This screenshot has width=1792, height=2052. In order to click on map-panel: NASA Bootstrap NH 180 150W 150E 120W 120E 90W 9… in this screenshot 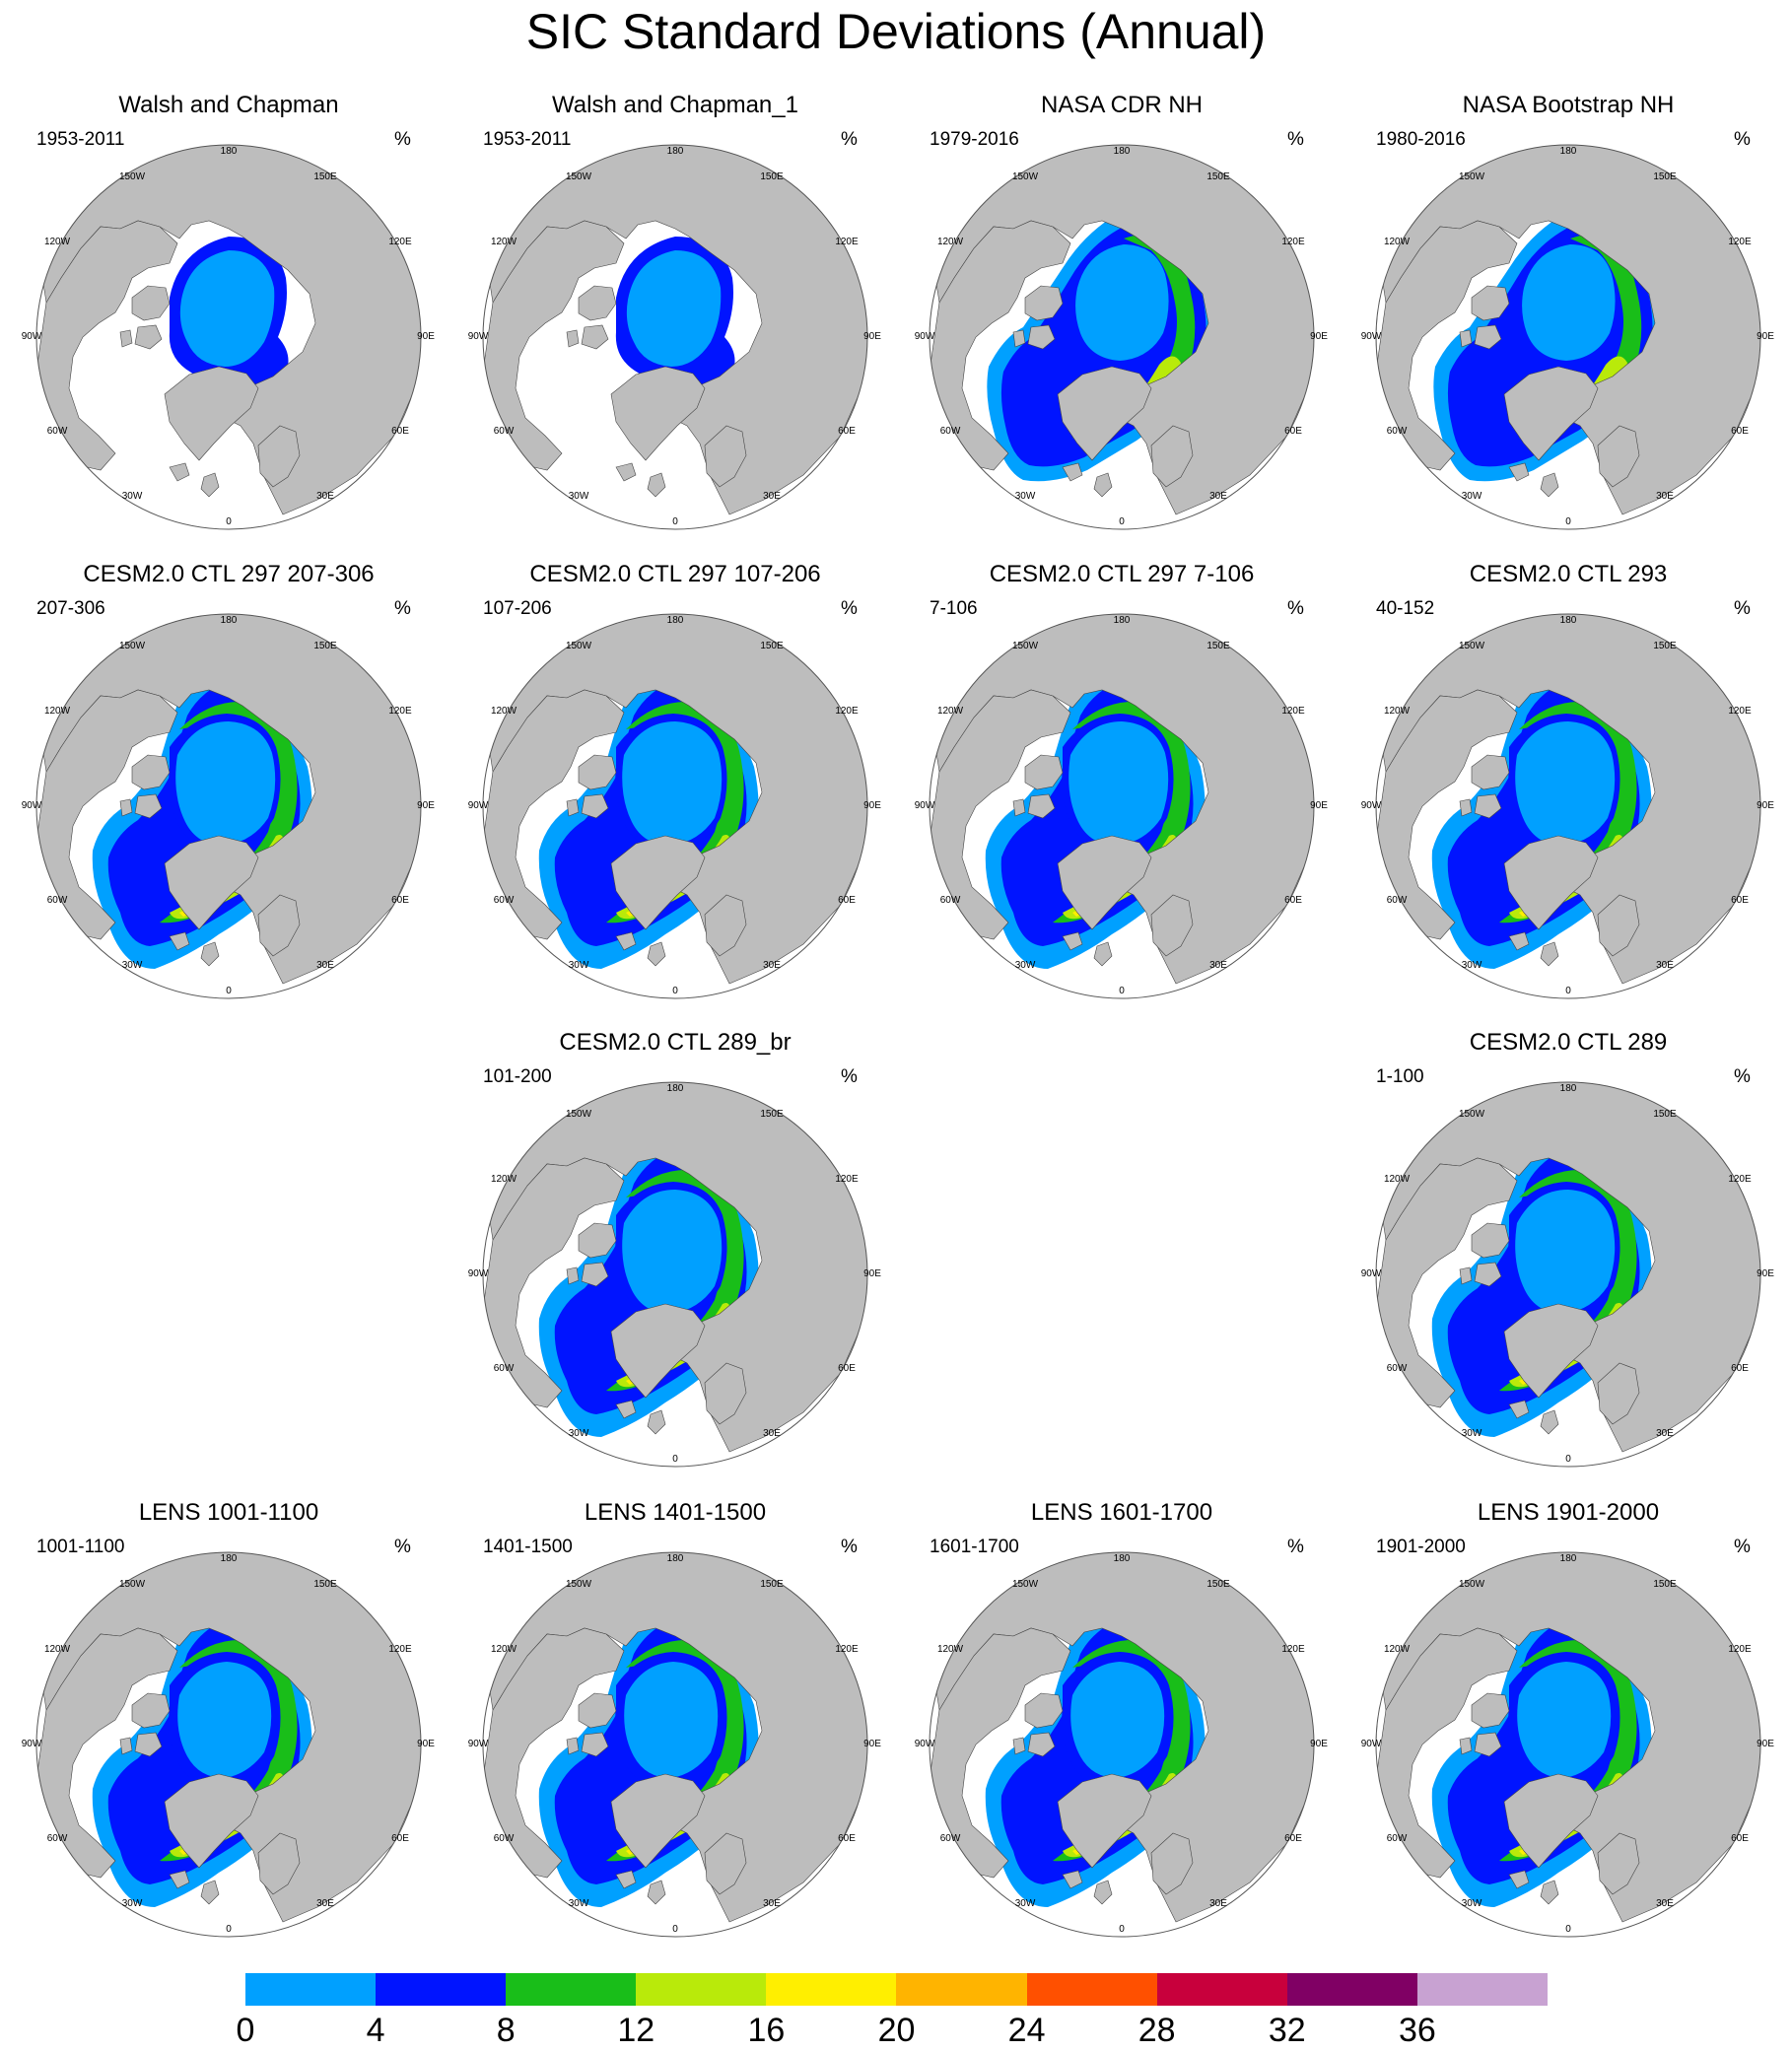, I will do `click(1568, 317)`.